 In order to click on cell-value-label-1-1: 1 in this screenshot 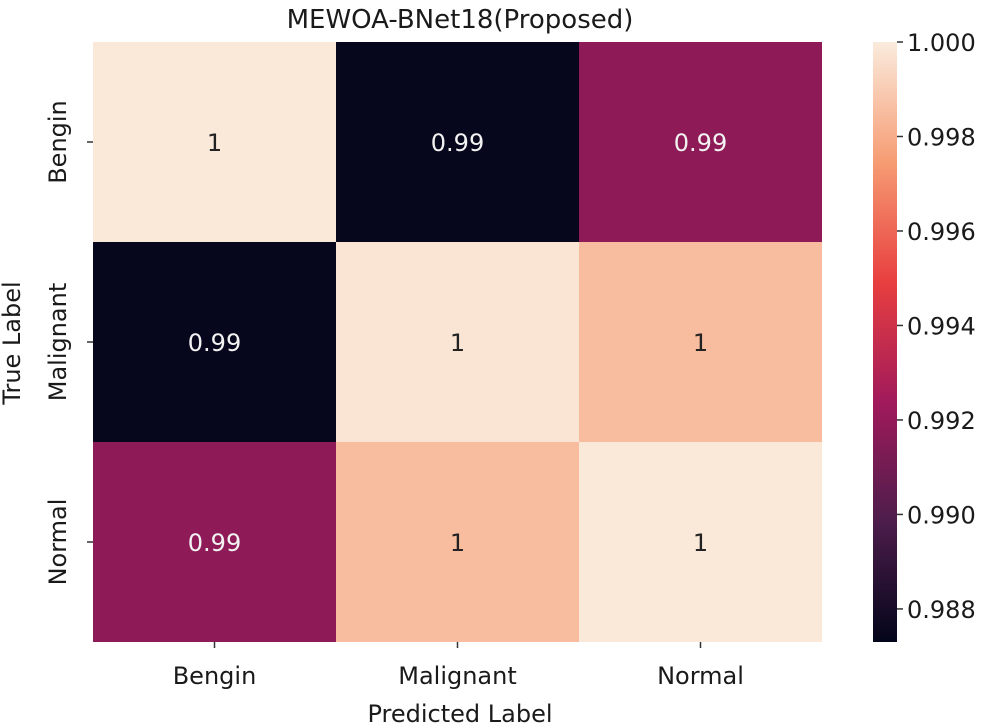, I will do `click(457, 343)`.